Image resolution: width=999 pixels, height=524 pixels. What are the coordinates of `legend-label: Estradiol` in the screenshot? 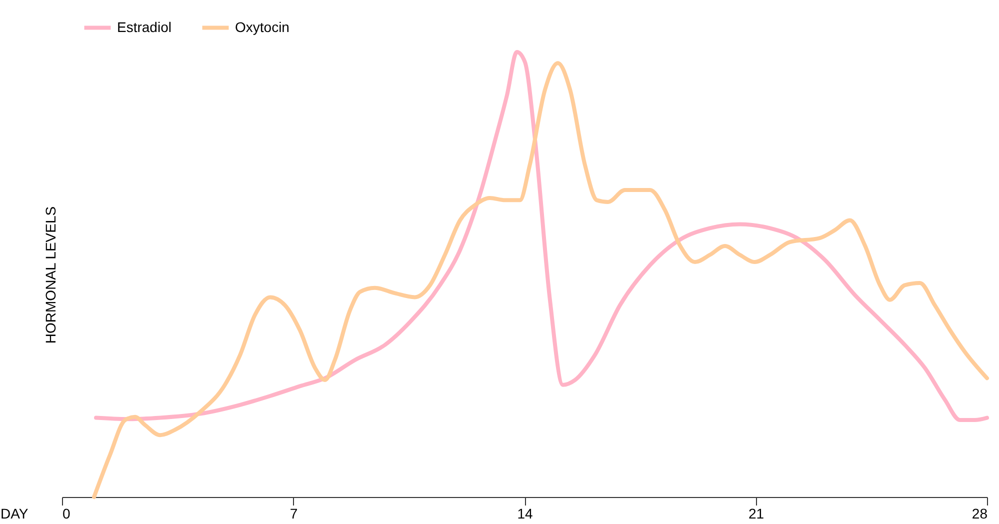 It's located at (144, 26).